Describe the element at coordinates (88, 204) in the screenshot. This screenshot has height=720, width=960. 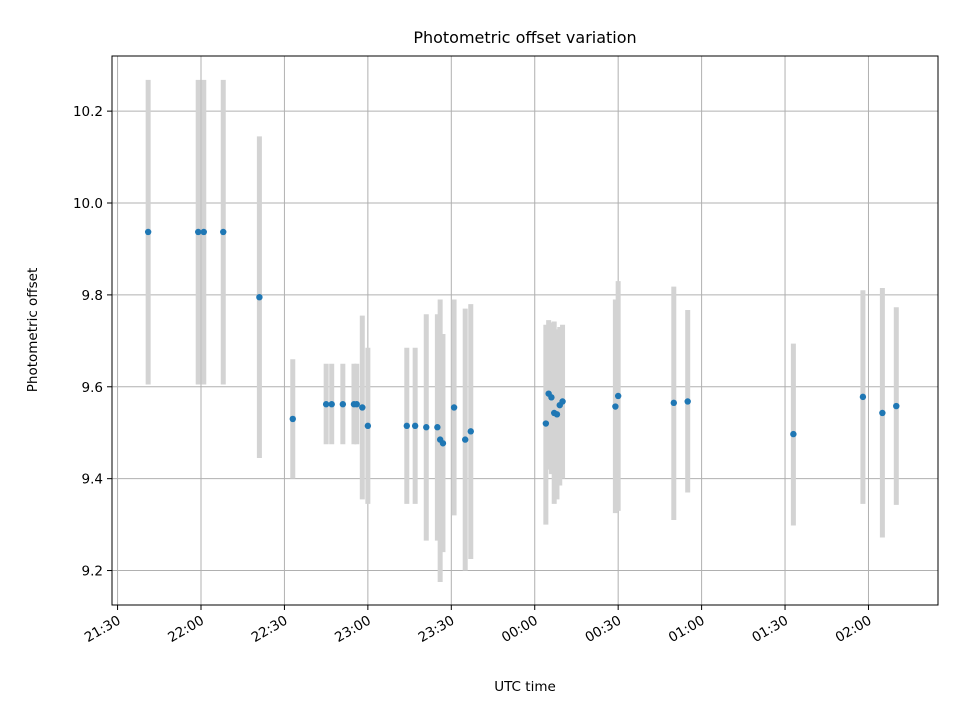
I see `y-tick-label: 10.0` at that location.